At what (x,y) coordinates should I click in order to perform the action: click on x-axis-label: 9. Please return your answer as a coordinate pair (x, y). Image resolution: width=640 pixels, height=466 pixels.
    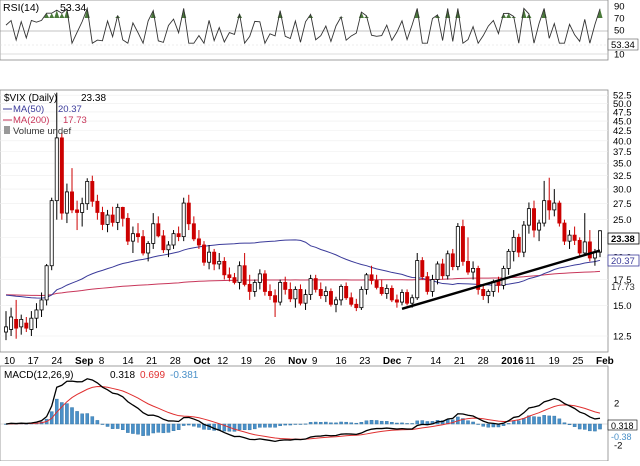
    Looking at the image, I should click on (315, 361).